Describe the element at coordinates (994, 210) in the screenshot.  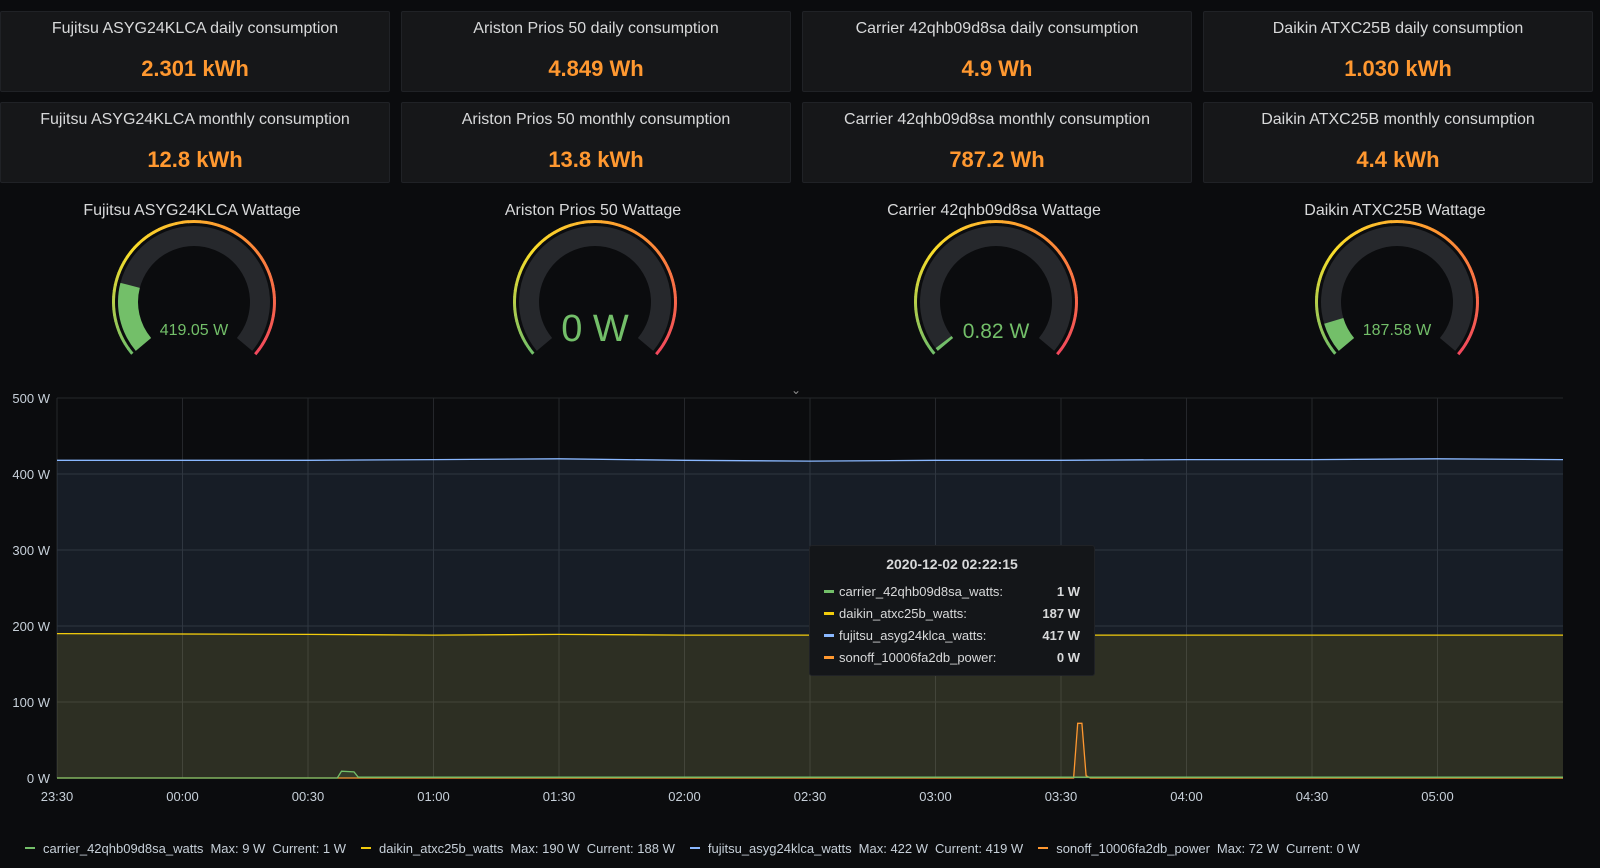
I see `gauge-title: Carrier 42qhb09d8sa Wattage` at that location.